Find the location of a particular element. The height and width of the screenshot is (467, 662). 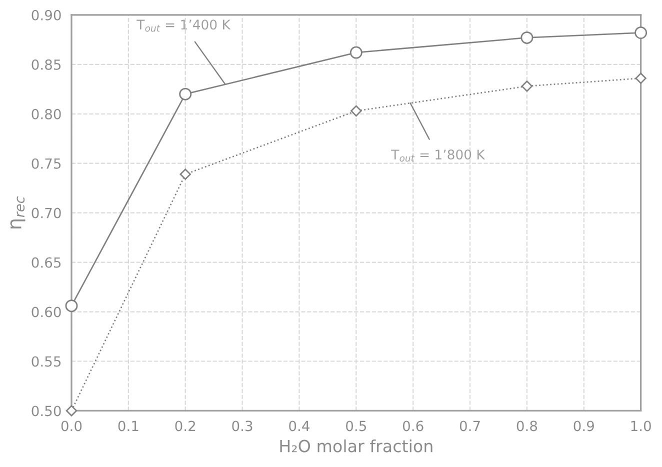

x-tick-label: 0.3 is located at coordinates (242, 426).